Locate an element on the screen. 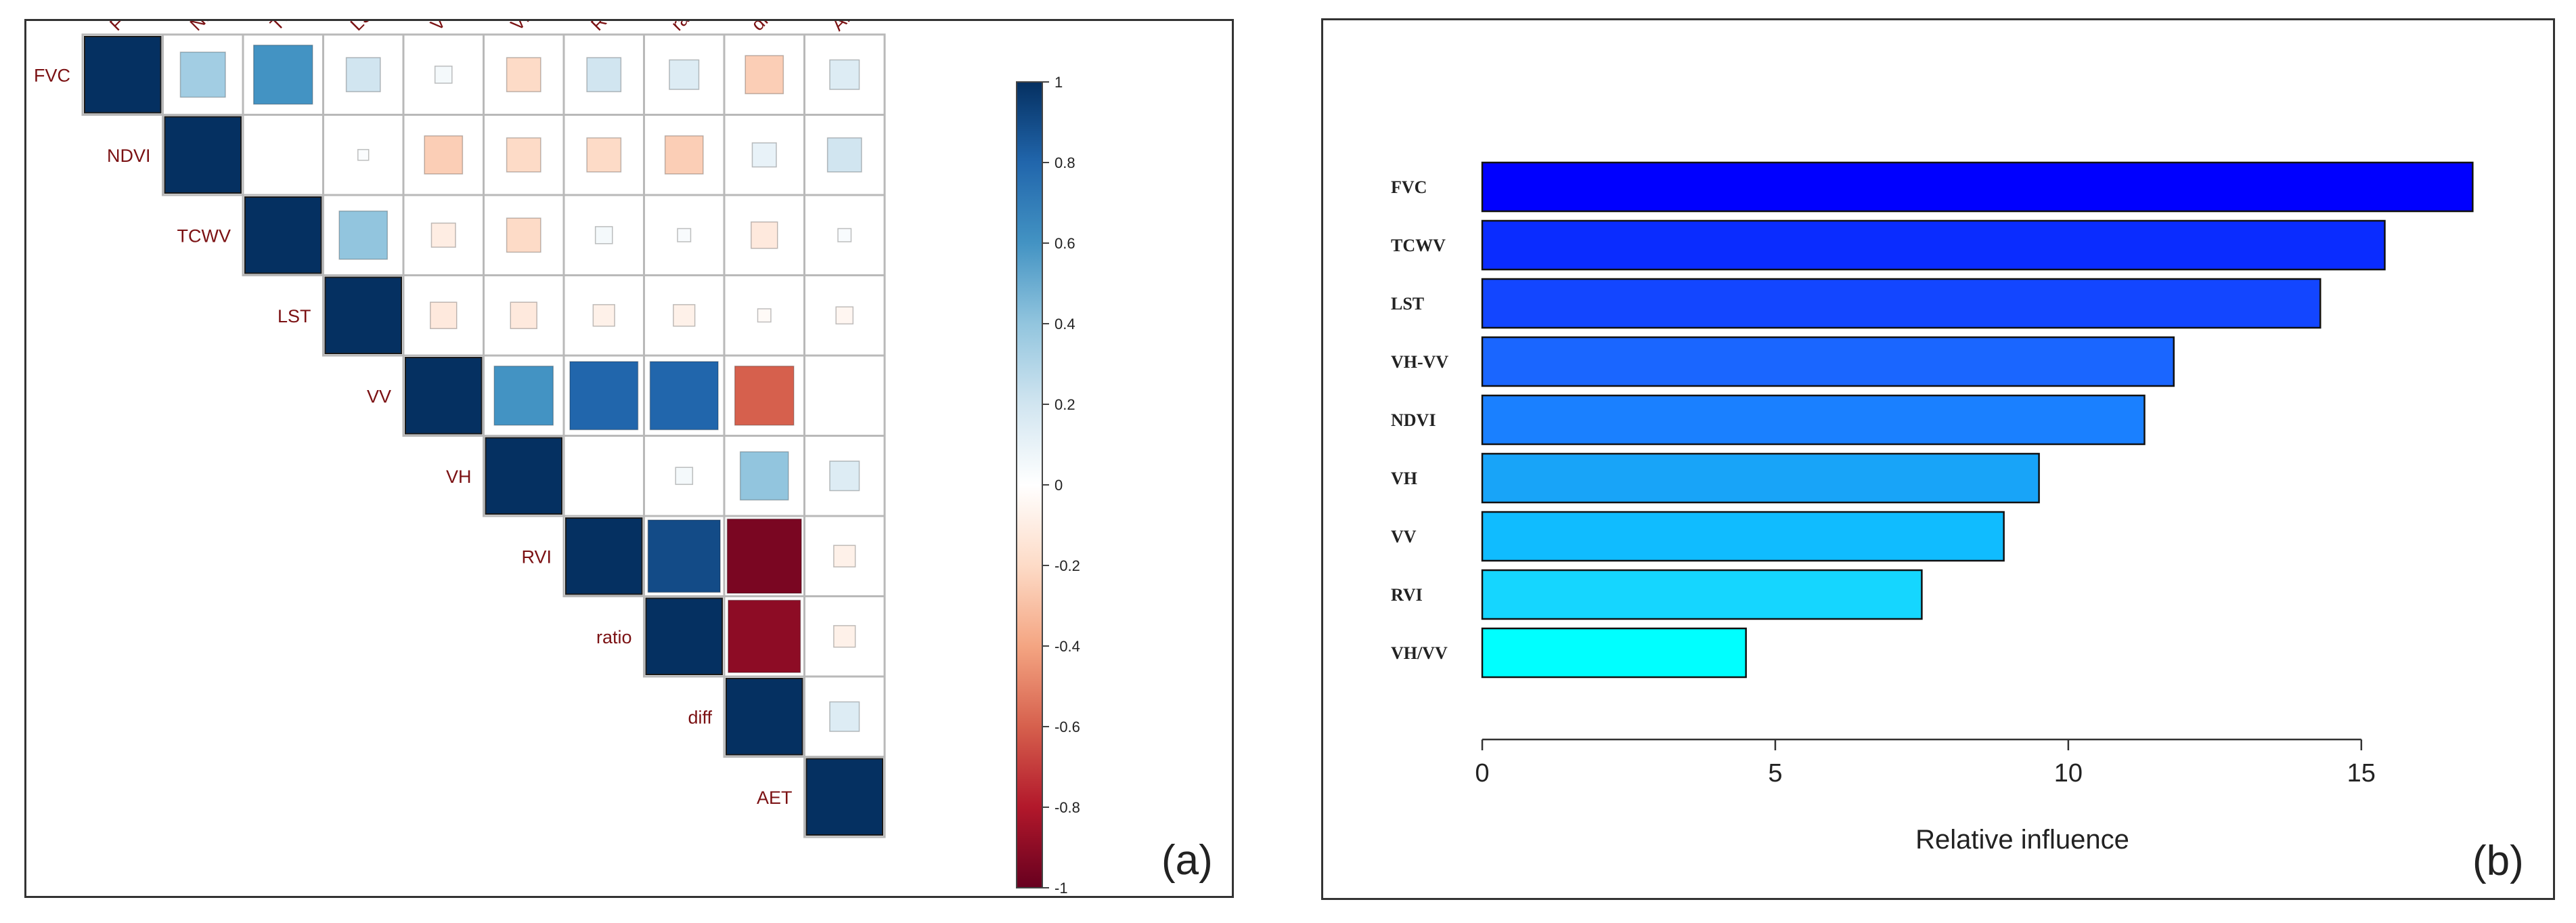 This screenshot has width=2576, height=923. corr-square-TCWV-LST is located at coordinates (363, 235).